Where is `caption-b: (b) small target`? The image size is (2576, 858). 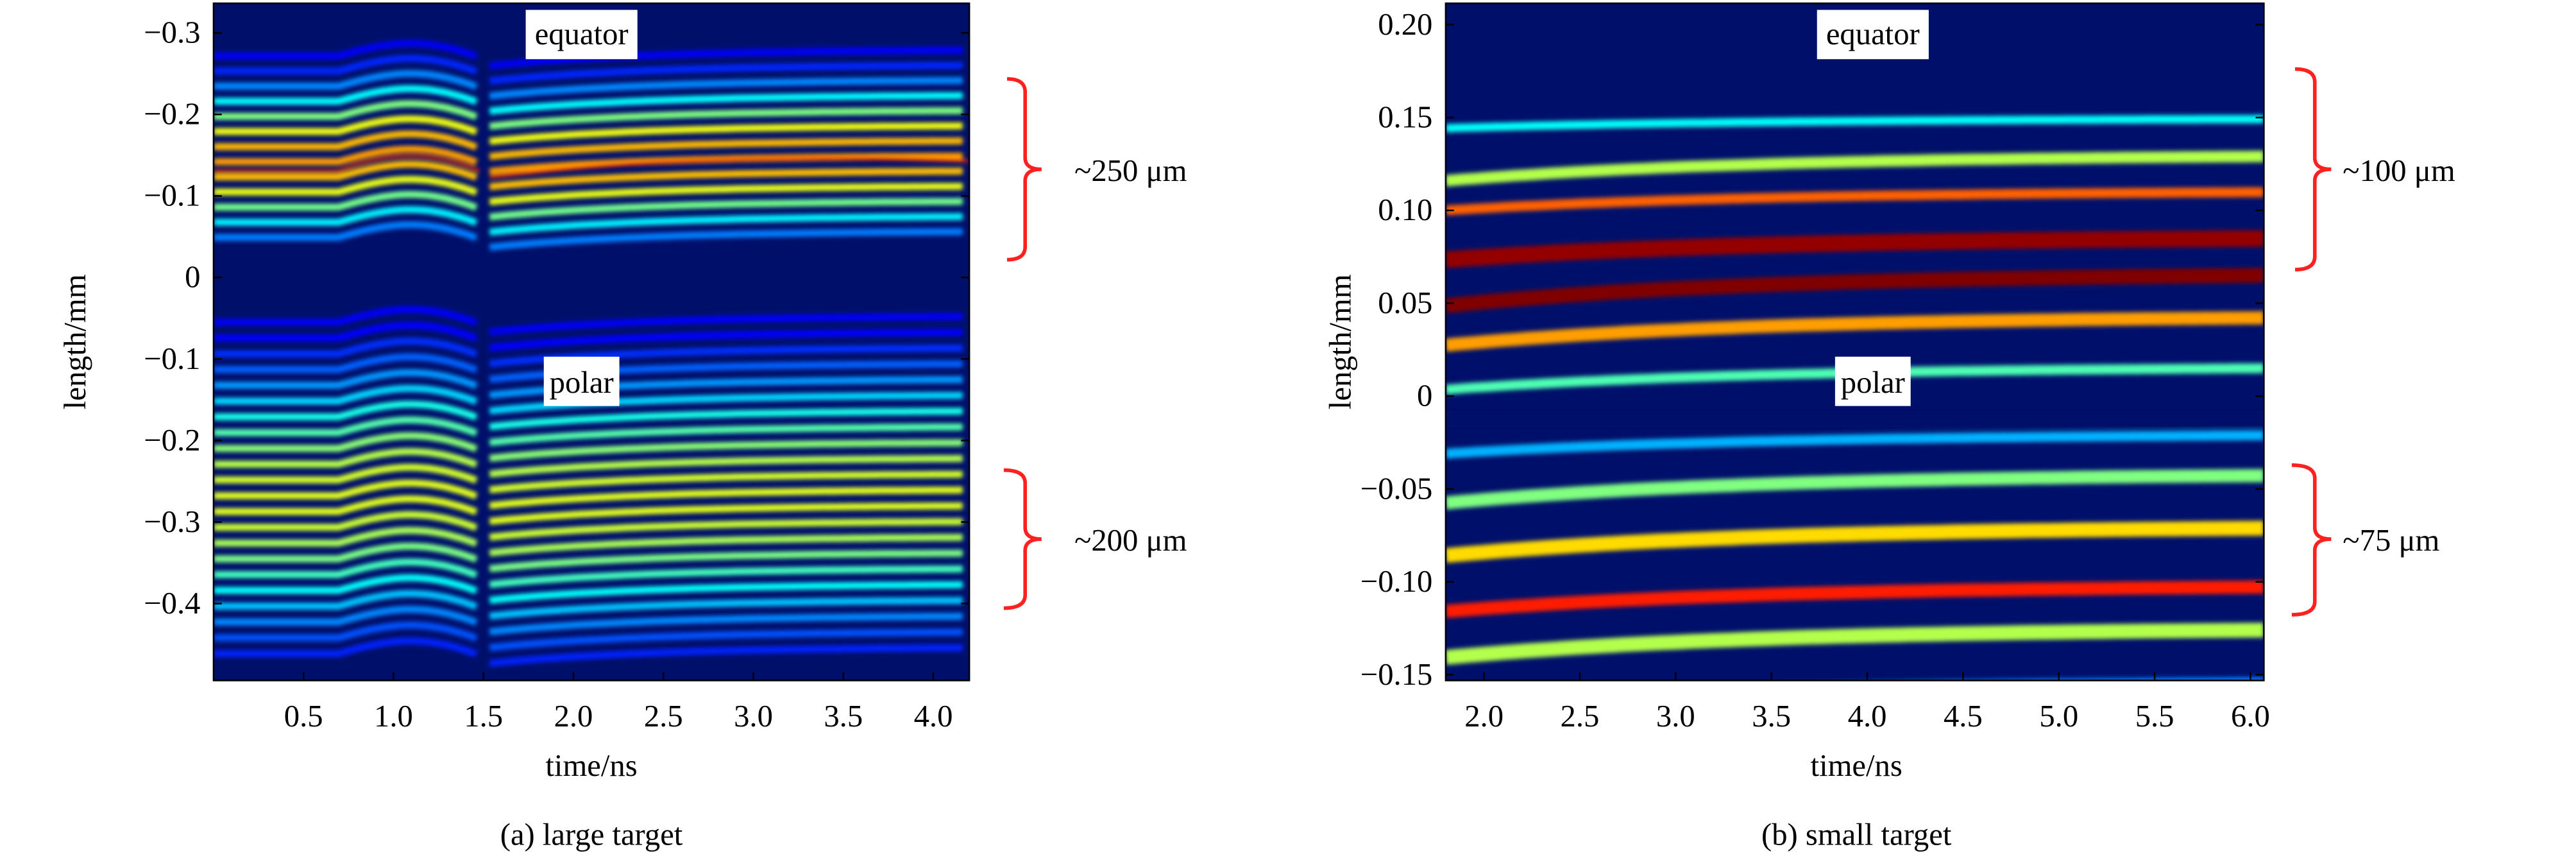 caption-b: (b) small target is located at coordinates (1856, 834).